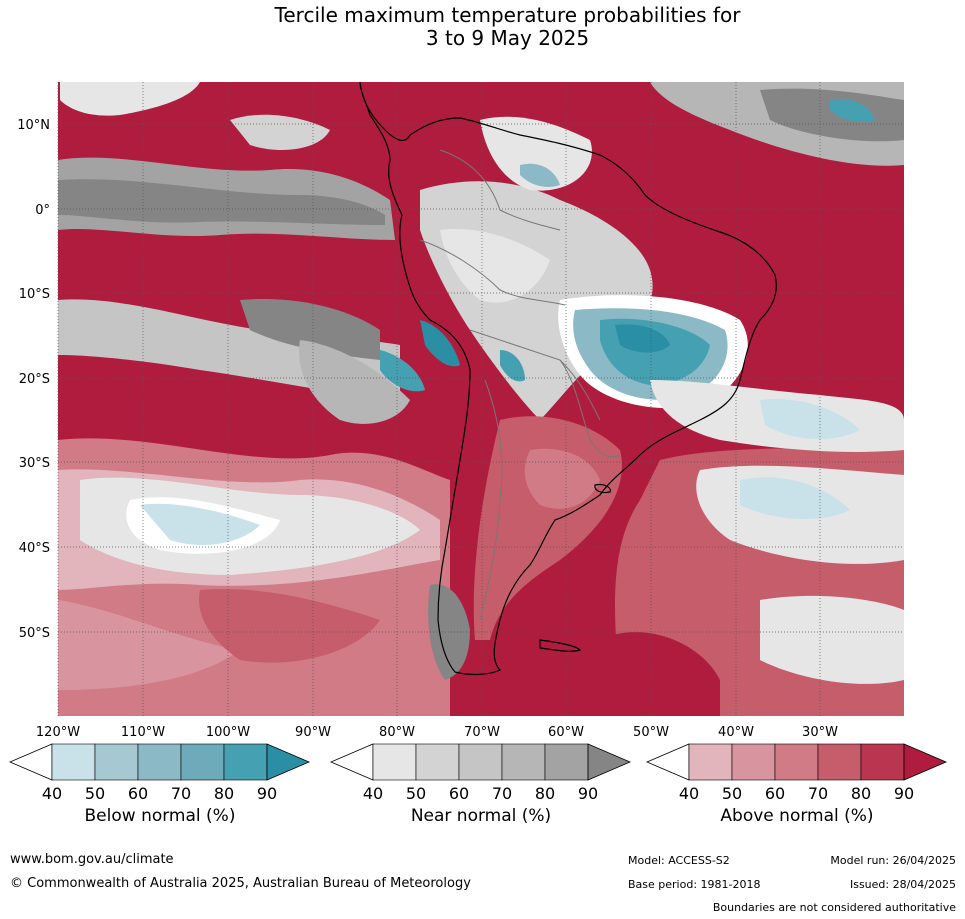 This screenshot has height=919, width=965. What do you see at coordinates (228, 732) in the screenshot?
I see `longitude-label: 100°W` at bounding box center [228, 732].